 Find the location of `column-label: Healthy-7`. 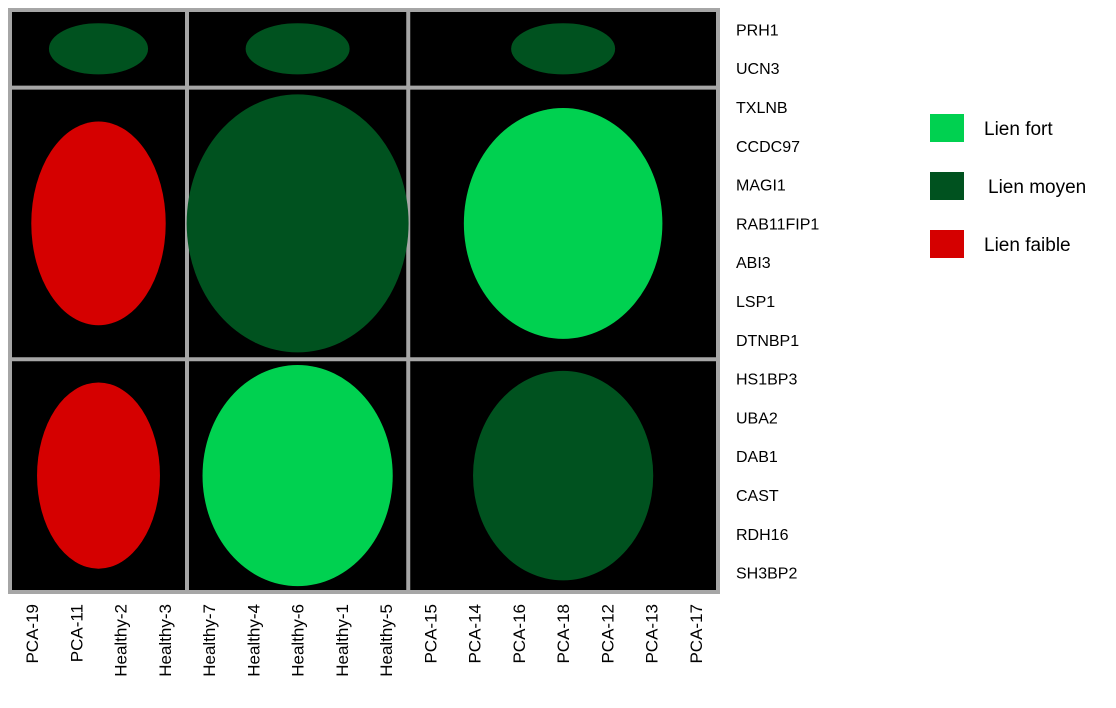

column-label: Healthy-7 is located at coordinates (209, 640).